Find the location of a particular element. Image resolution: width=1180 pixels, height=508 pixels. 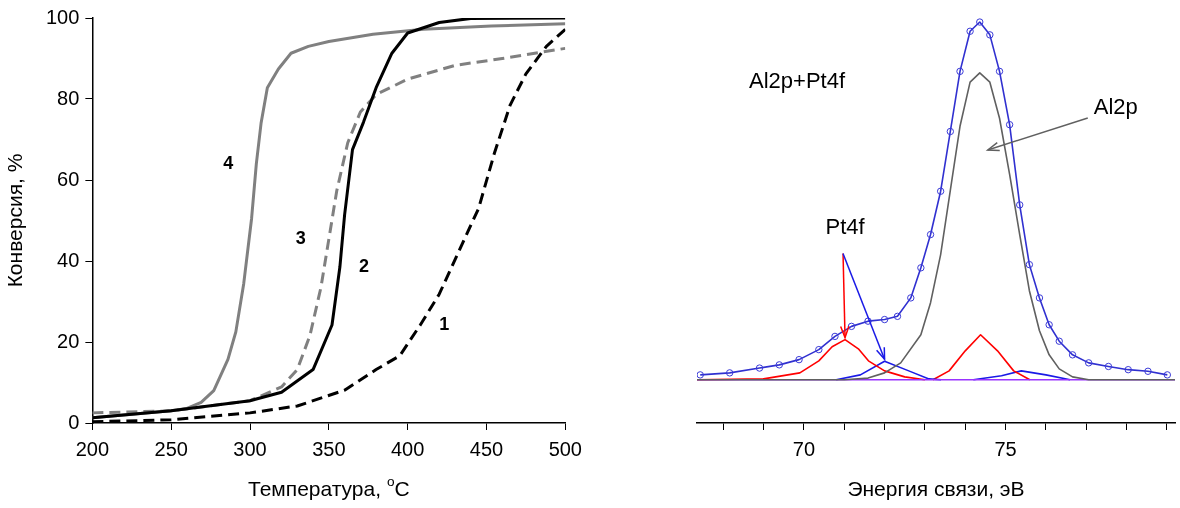

series-label: 4 is located at coordinates (228, 162).